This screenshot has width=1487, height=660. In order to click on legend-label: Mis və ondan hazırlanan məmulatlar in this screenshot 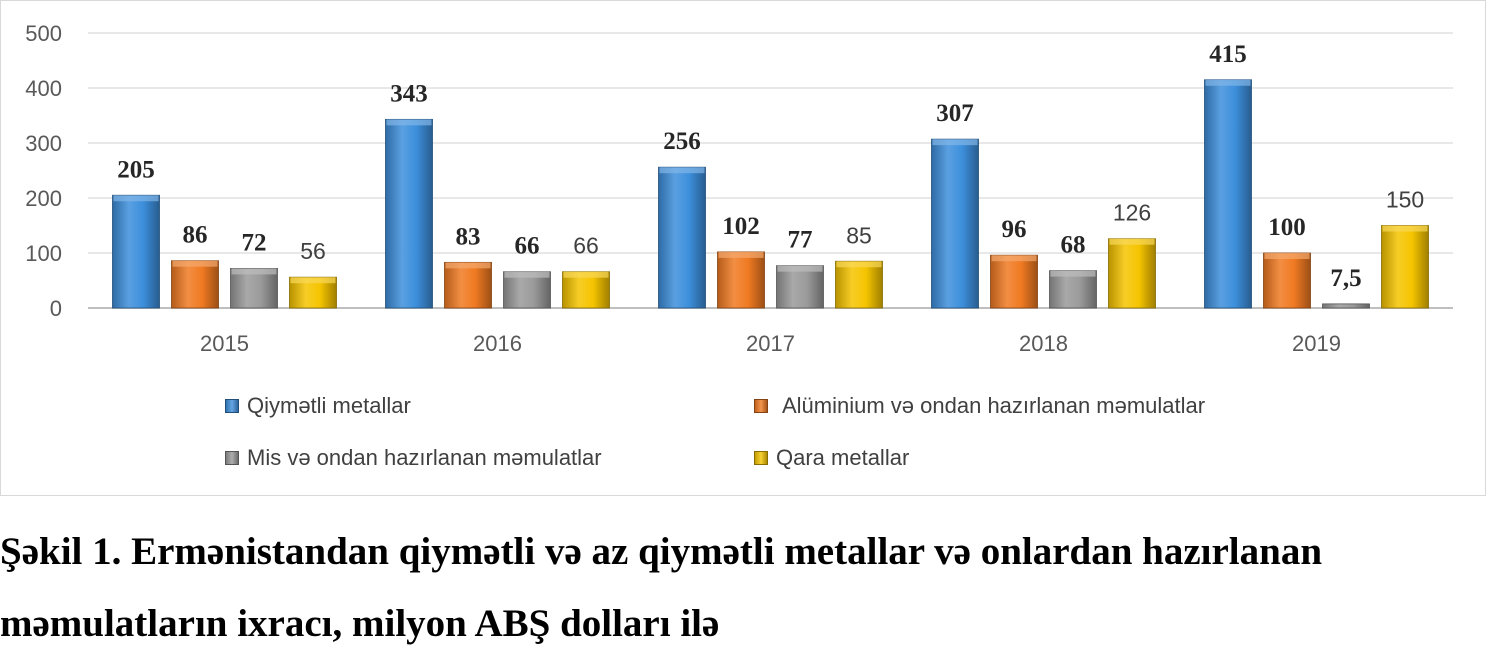, I will do `click(424, 457)`.